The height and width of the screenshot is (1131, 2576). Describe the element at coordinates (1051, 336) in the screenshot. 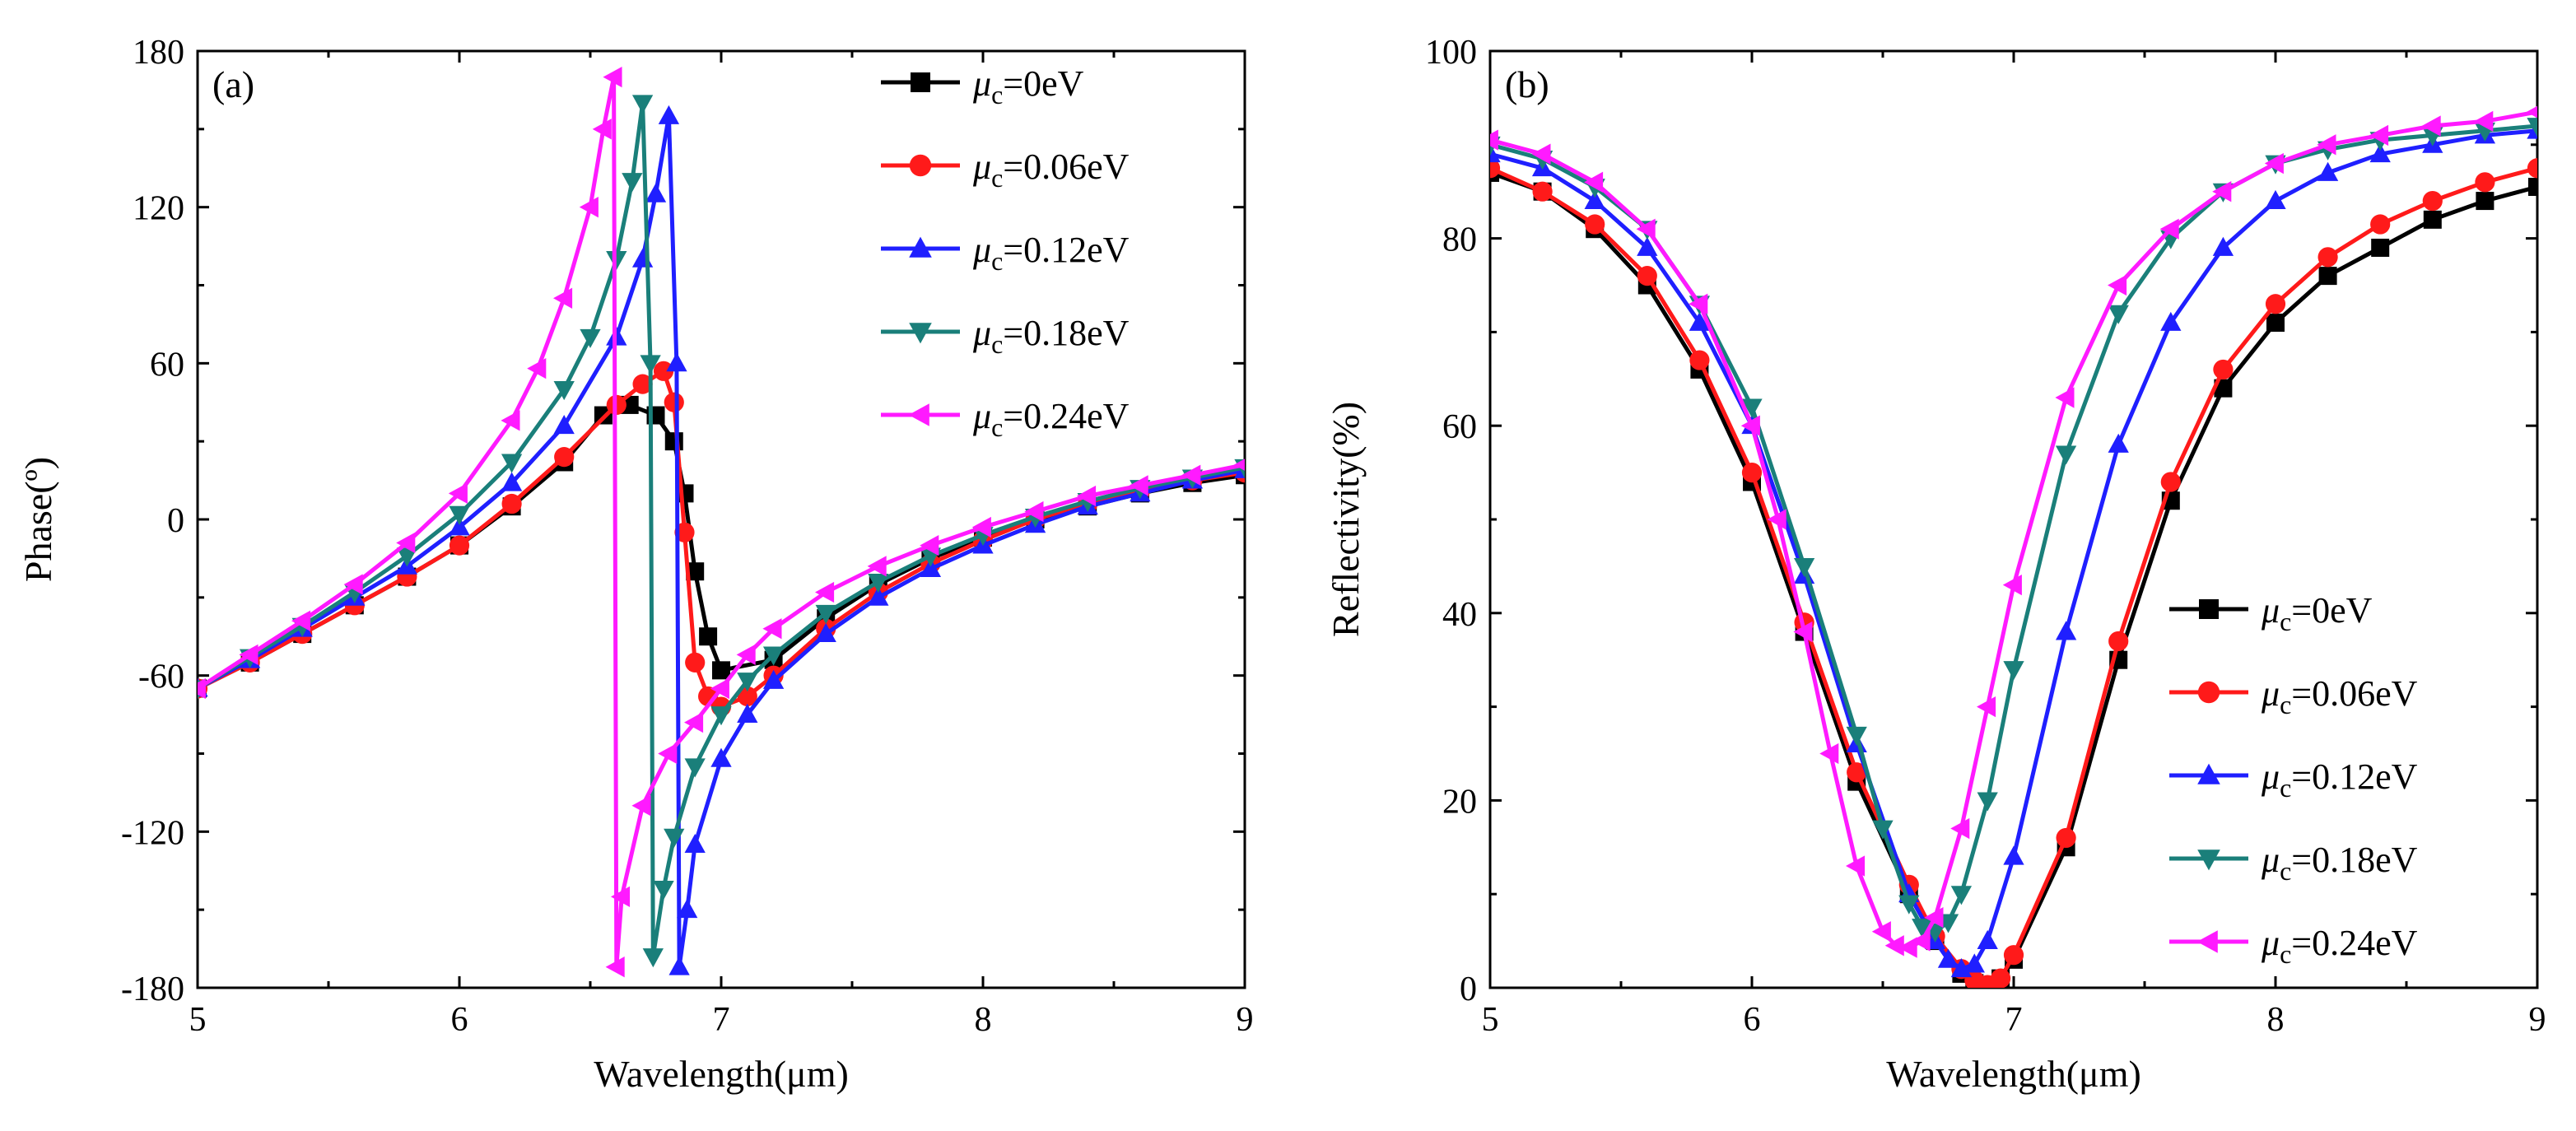

I see `chart-0-legend-entry-3: μc=0.18eV` at that location.